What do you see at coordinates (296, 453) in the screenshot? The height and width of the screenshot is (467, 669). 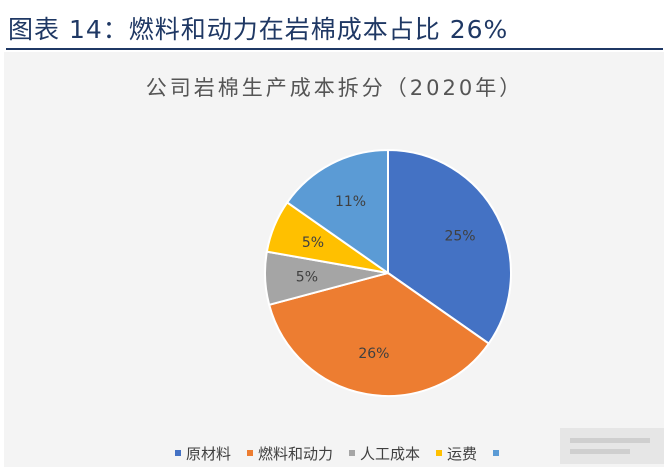 I see `legend-label: 燃料和动力` at bounding box center [296, 453].